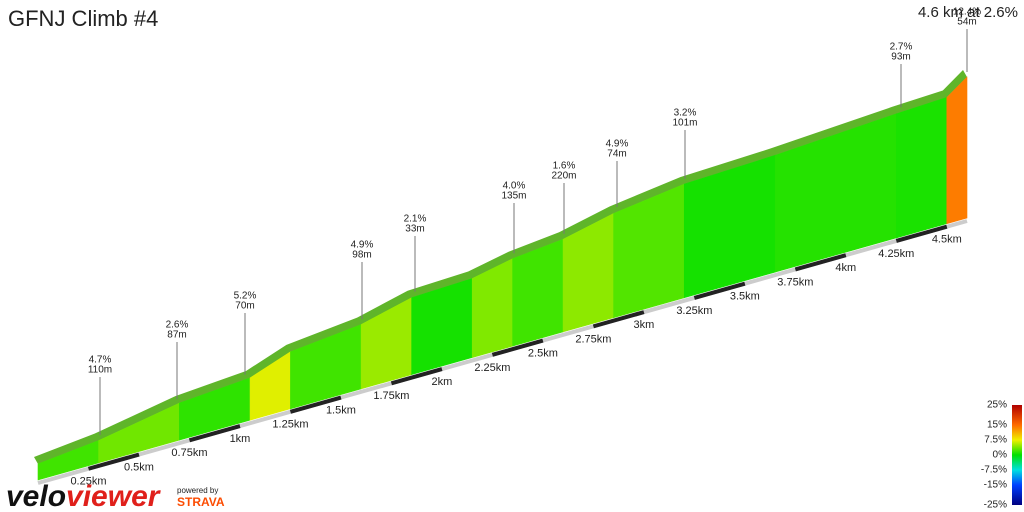 The height and width of the screenshot is (512, 1024). Describe the element at coordinates (100, 360) in the screenshot. I see `annotation-grade: 4.7%` at that location.